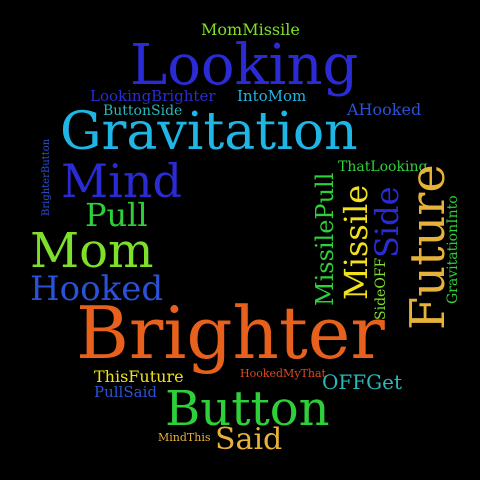 This screenshot has height=480, width=480. I want to click on word-mind: Mind, so click(121, 181).